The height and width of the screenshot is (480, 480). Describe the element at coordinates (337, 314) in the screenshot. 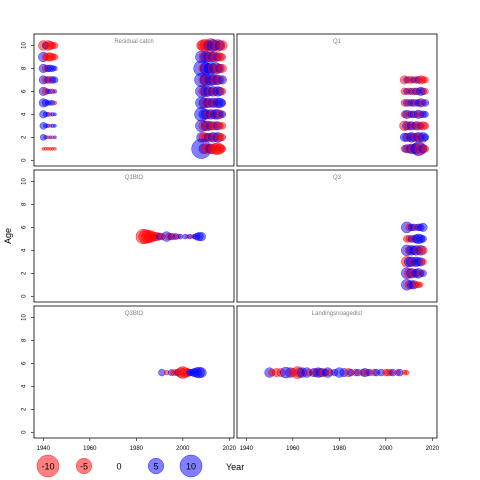

I see `panel-title: Landingsnoagedist` at that location.